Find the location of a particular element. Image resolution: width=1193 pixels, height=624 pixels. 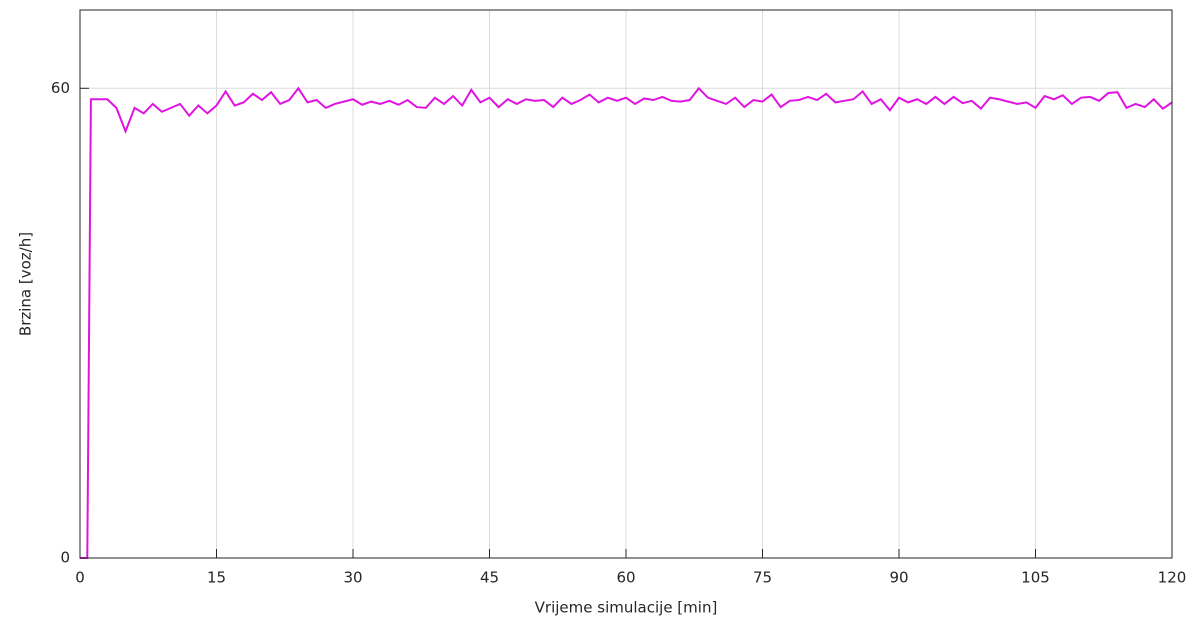

x-tick-label: 0 is located at coordinates (80, 578).